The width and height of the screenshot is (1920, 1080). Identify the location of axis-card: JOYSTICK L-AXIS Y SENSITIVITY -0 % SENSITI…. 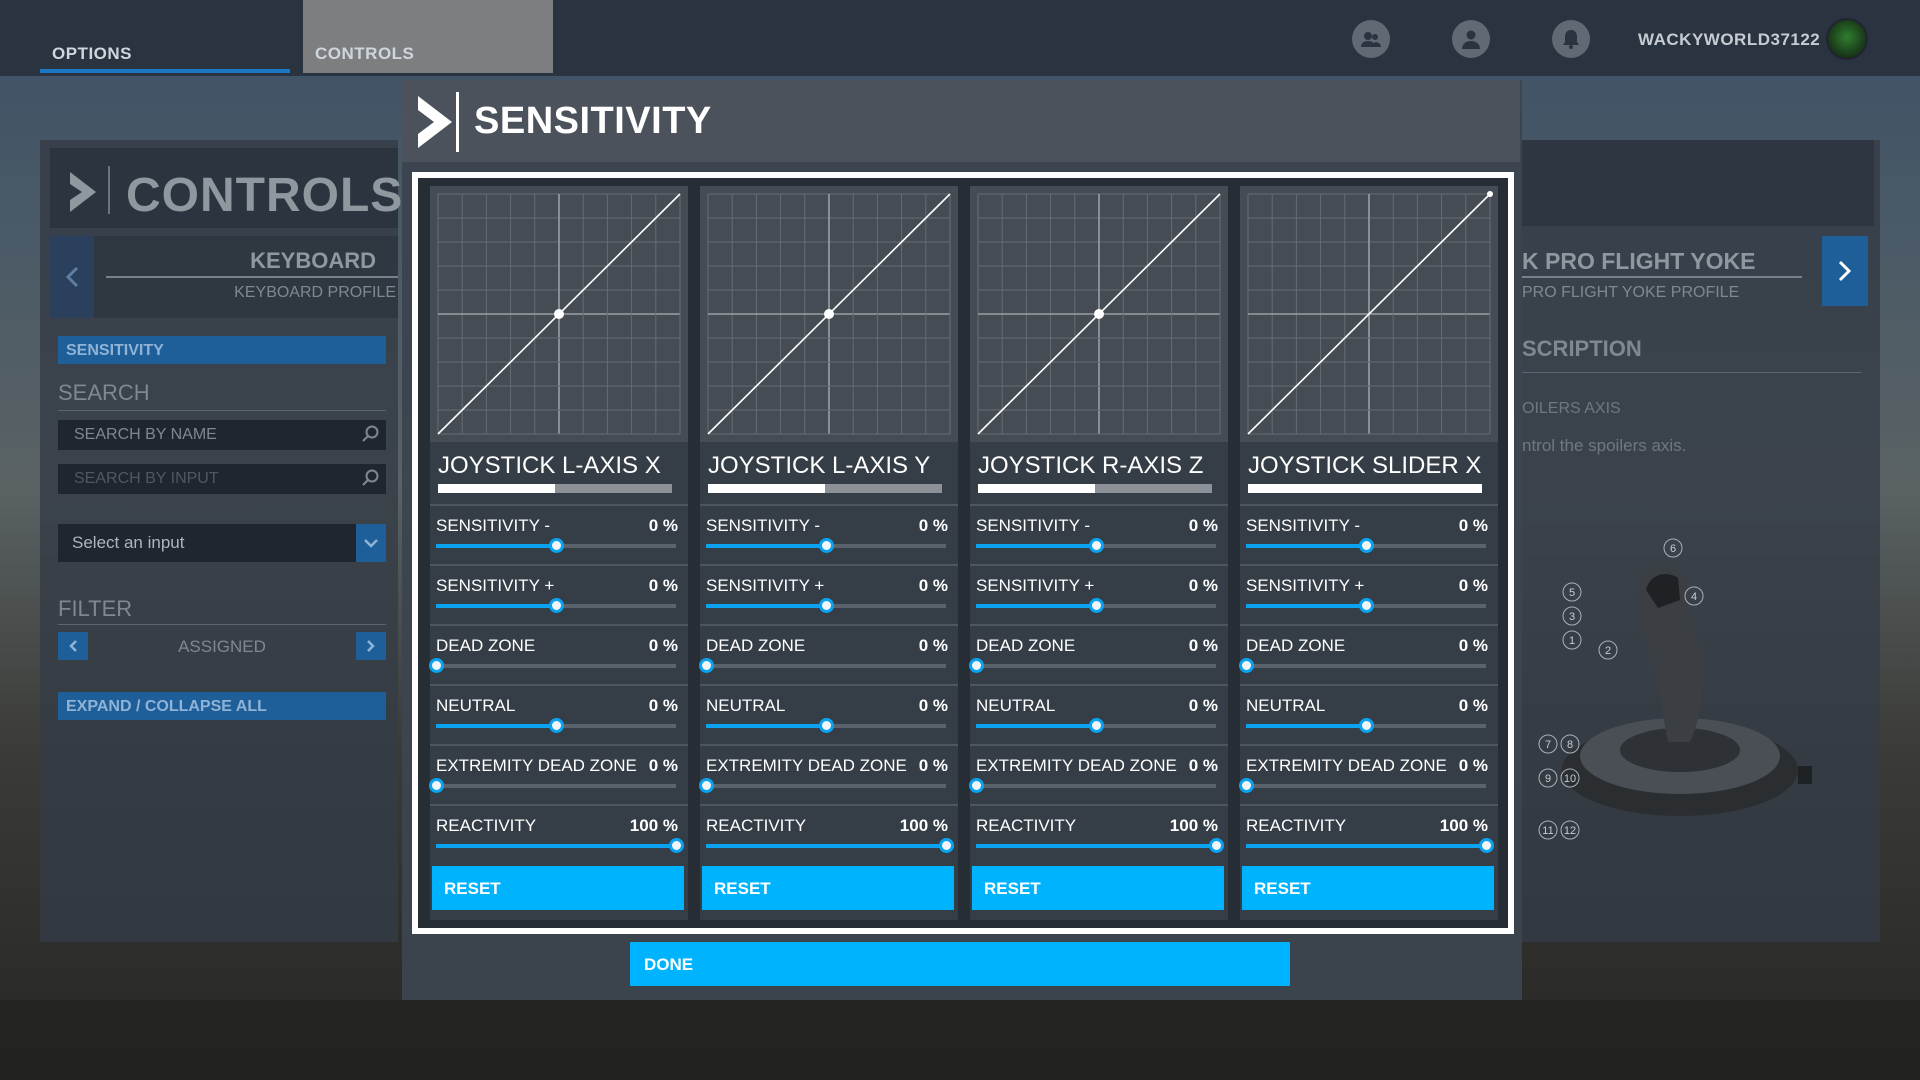
(828, 553).